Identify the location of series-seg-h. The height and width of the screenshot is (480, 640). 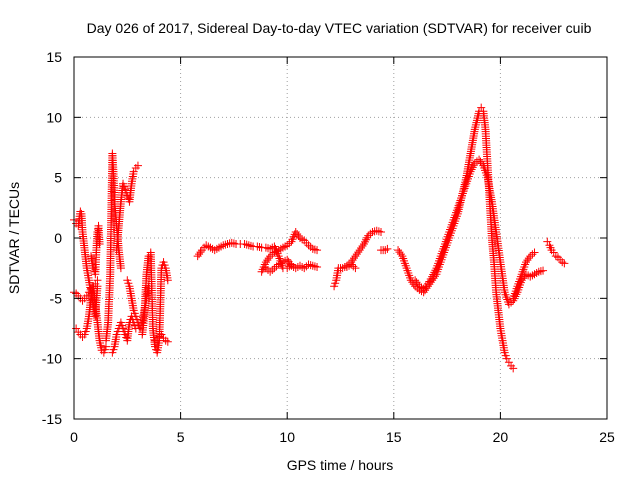
(155, 302).